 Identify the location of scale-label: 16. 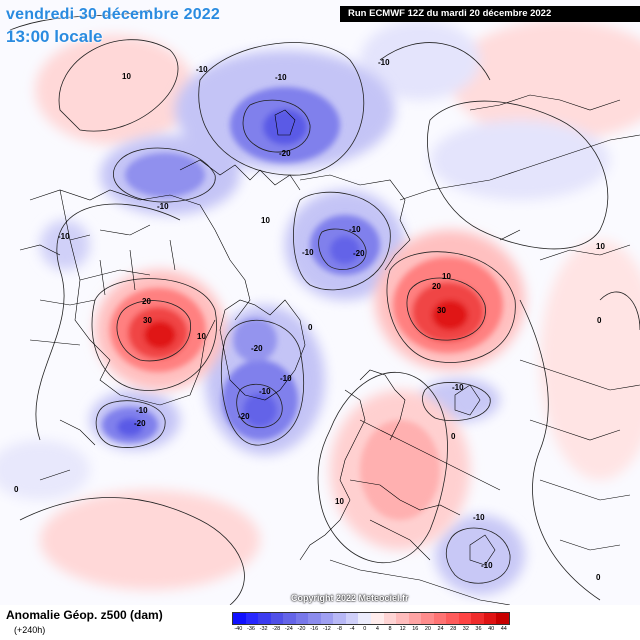
(415, 629).